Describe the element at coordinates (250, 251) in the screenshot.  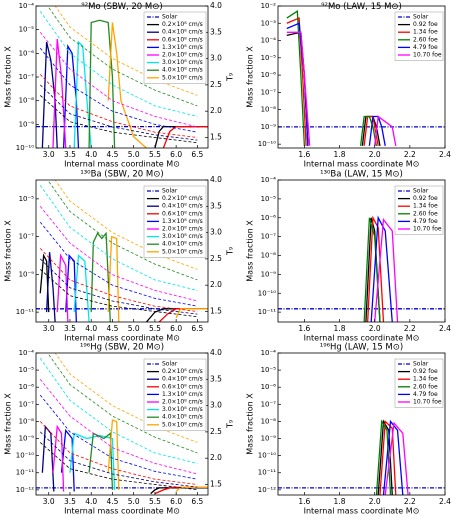
I see `y-axis-label: Mass fraction X` at that location.